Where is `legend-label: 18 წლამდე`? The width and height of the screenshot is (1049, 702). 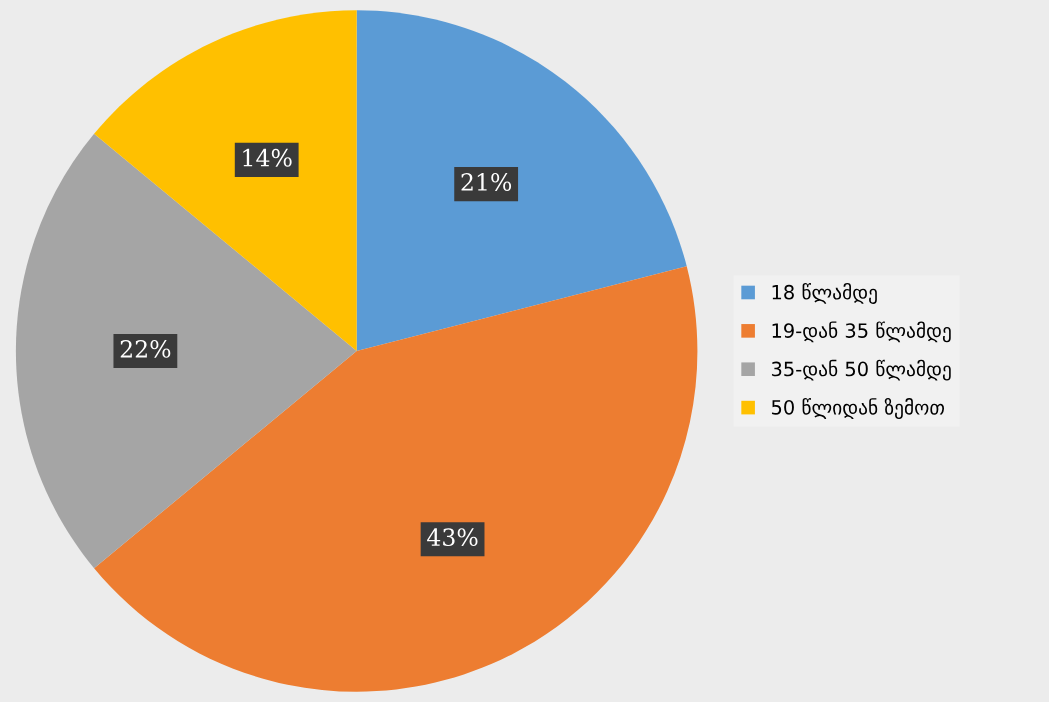
legend-label: 18 წლამდე is located at coordinates (824, 293).